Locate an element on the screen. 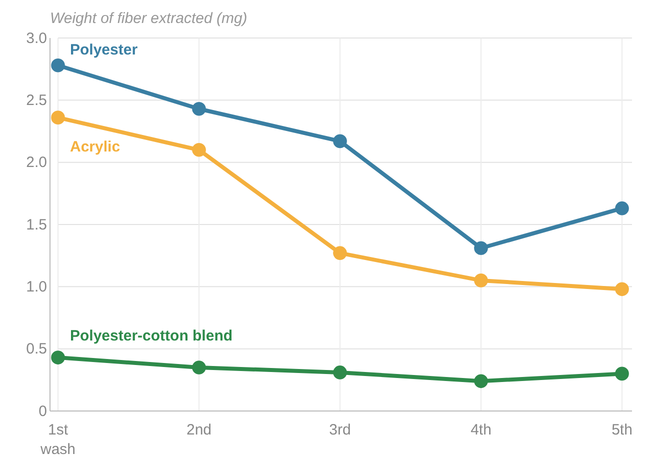  chart-title: Weight of fiber extracted (mg) is located at coordinates (149, 18).